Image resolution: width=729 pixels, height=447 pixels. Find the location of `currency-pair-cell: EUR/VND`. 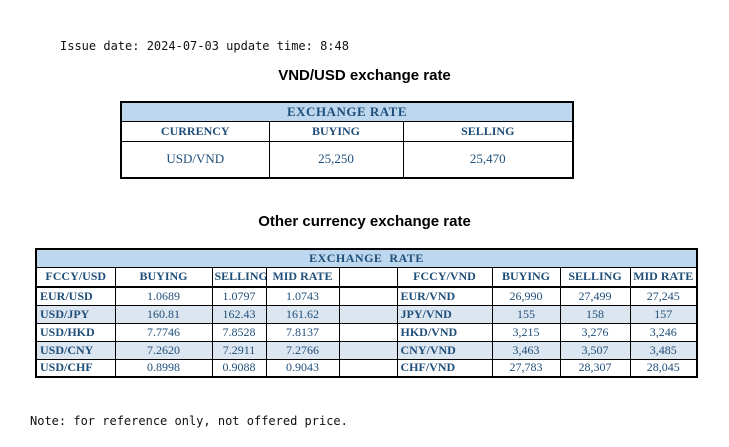

currency-pair-cell: EUR/VND is located at coordinates (444, 296).